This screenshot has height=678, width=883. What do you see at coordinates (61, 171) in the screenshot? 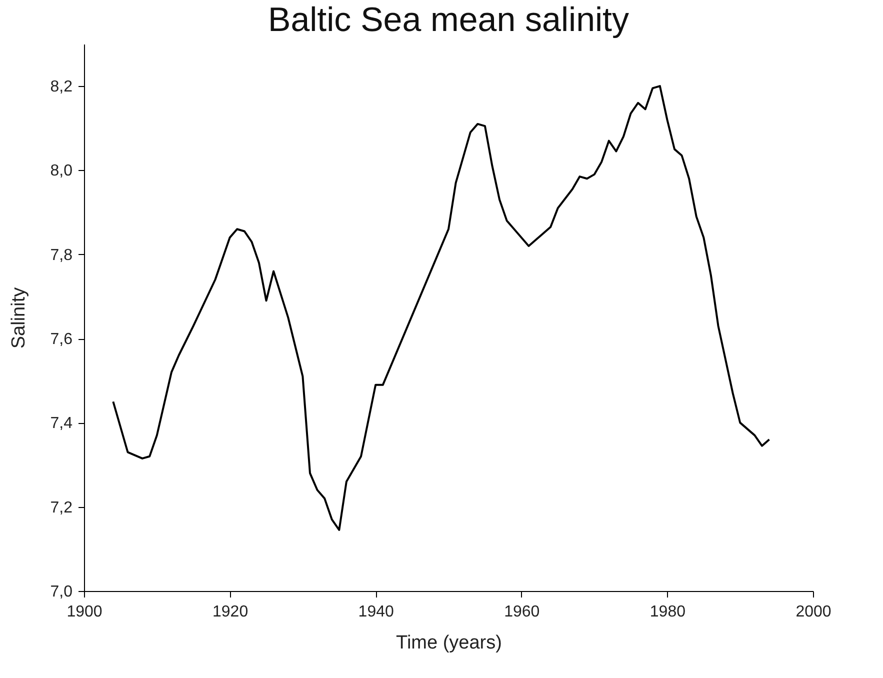
I see `y-tick-label: 8,0` at bounding box center [61, 171].